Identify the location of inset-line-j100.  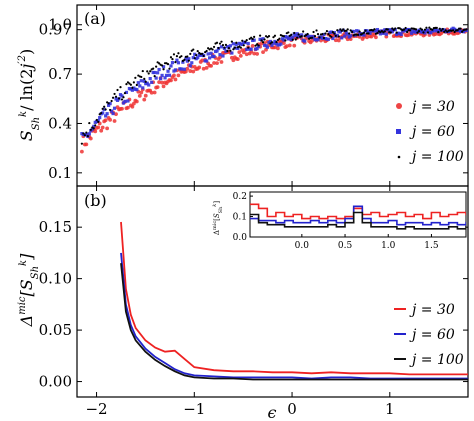
(358, 220).